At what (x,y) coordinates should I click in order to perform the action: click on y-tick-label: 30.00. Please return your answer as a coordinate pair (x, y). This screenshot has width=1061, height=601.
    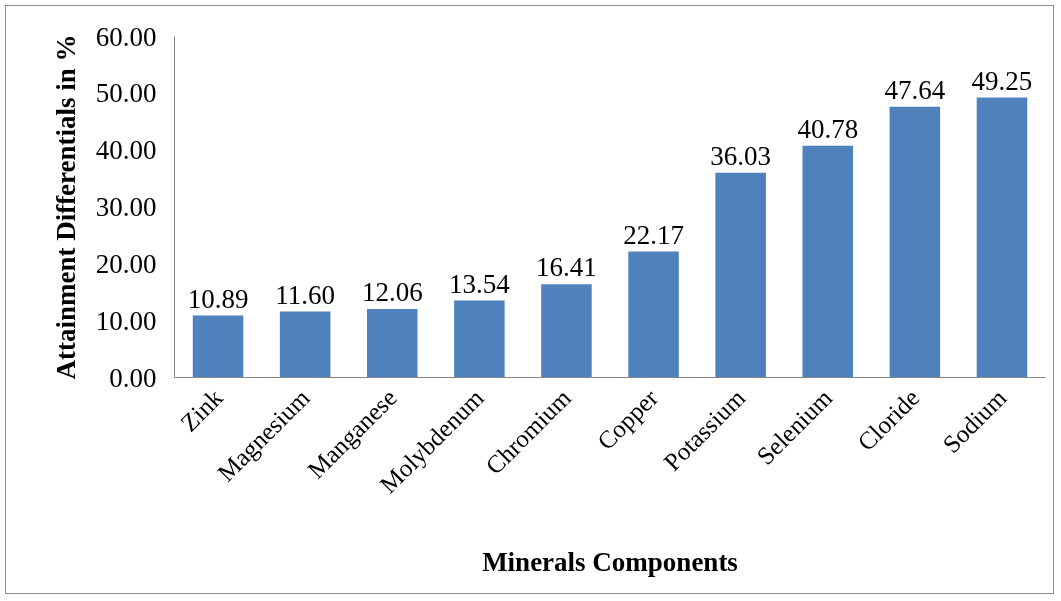
    Looking at the image, I should click on (126, 207).